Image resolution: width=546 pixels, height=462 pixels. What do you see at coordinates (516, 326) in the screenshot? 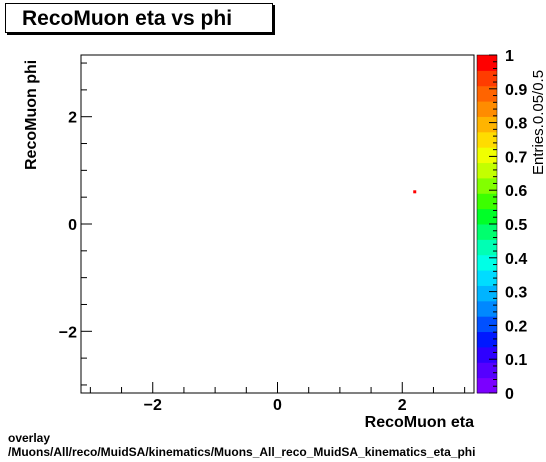
I see `z-tick-label: 0.2` at bounding box center [516, 326].